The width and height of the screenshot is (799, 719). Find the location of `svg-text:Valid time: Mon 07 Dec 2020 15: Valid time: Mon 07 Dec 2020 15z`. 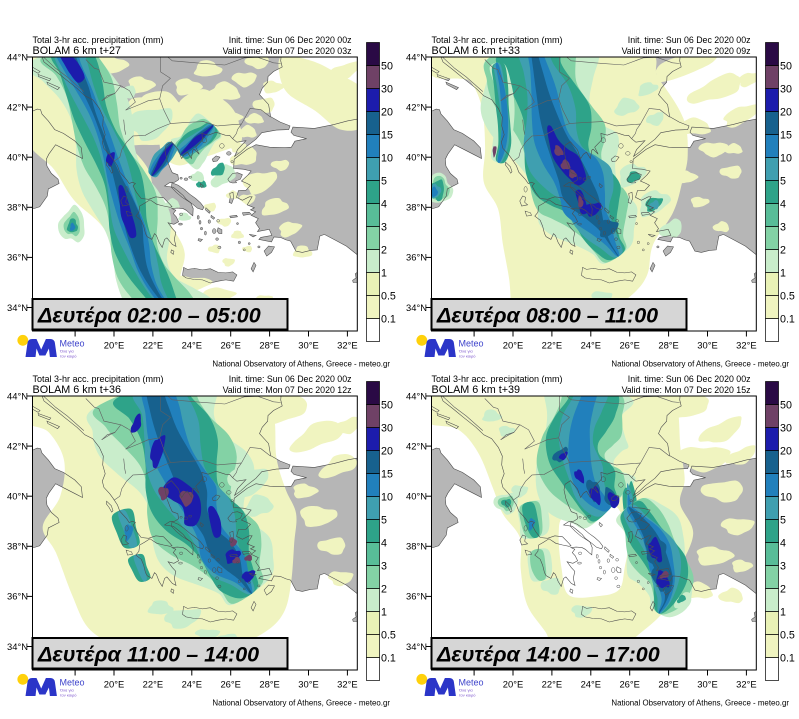

svg-text:Valid time: Mon 07 Dec 2020 15: Valid time: Mon 07 Dec 2020 15z is located at coordinates (686, 390).